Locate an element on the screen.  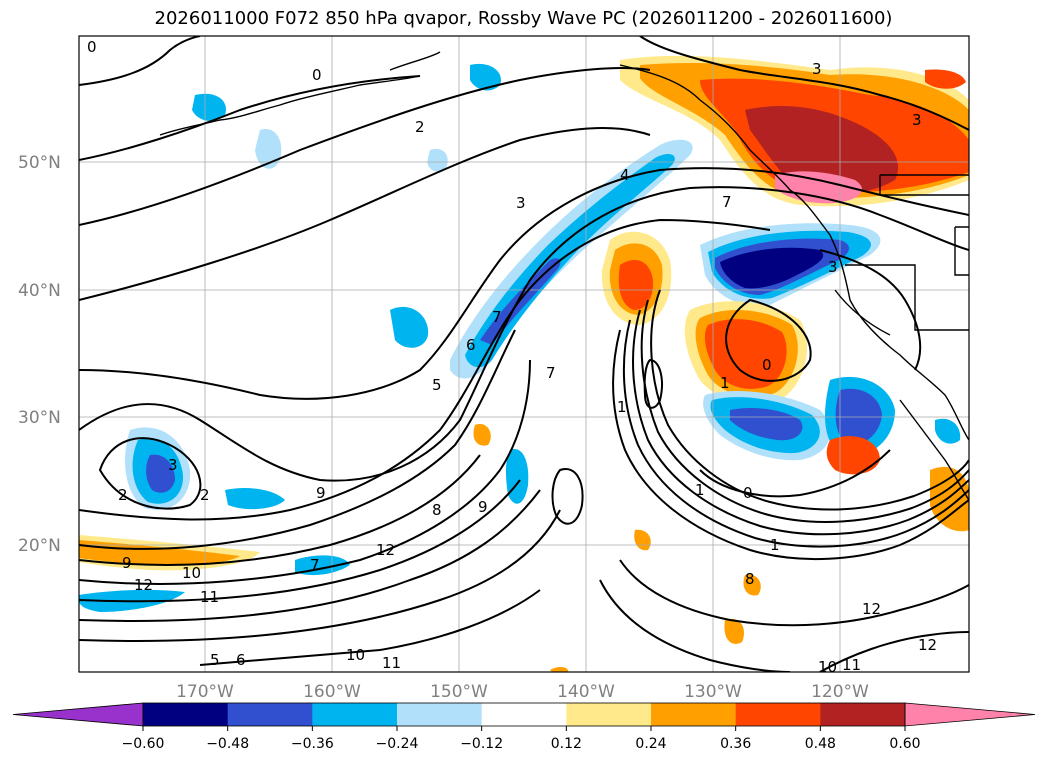
lat-label-40n: 40°N is located at coordinates (39, 291).